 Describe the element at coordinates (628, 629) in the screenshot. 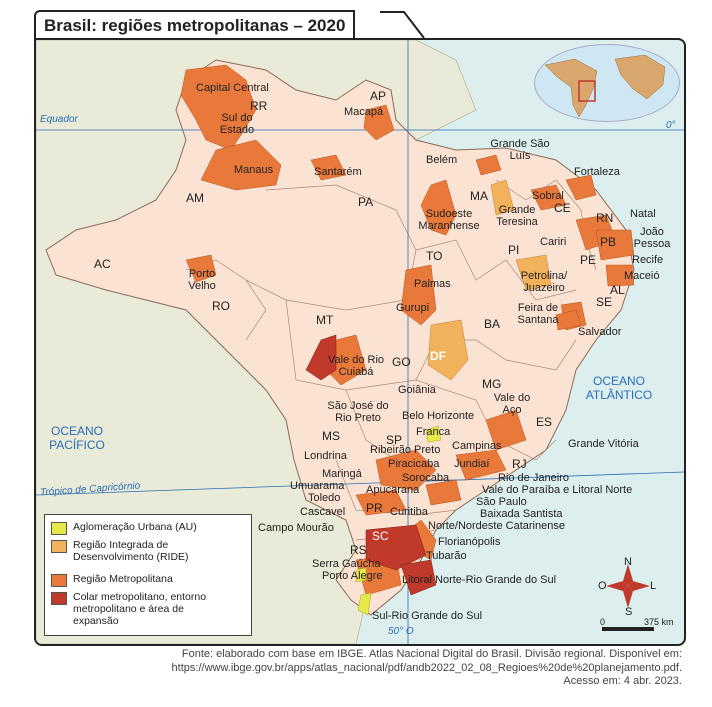

I see `scale-bar` at that location.